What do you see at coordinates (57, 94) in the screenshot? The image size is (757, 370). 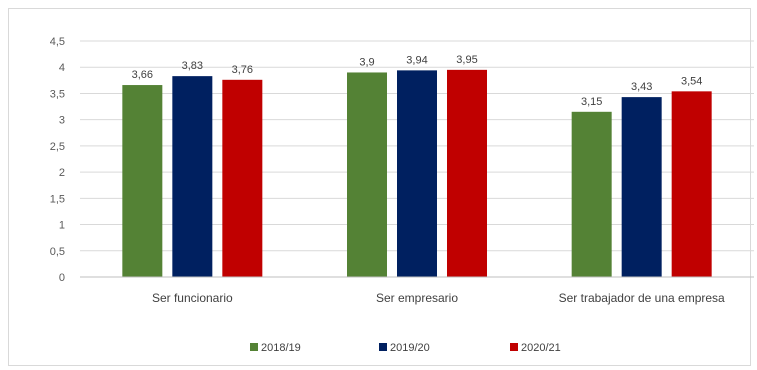 I see `y-tick-label: 3,5` at bounding box center [57, 94].